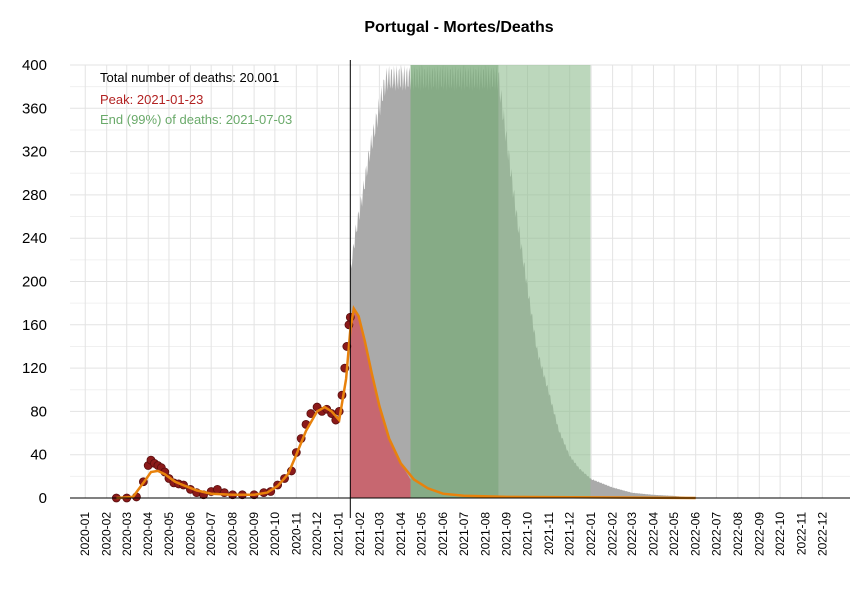 The image size is (850, 600). Describe the element at coordinates (34, 65) in the screenshot. I see `y-tick-label: 400` at that location.